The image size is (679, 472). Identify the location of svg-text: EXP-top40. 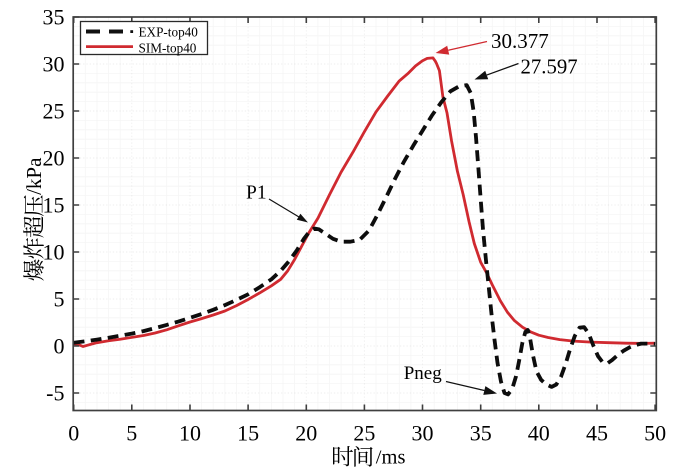
(169, 32).